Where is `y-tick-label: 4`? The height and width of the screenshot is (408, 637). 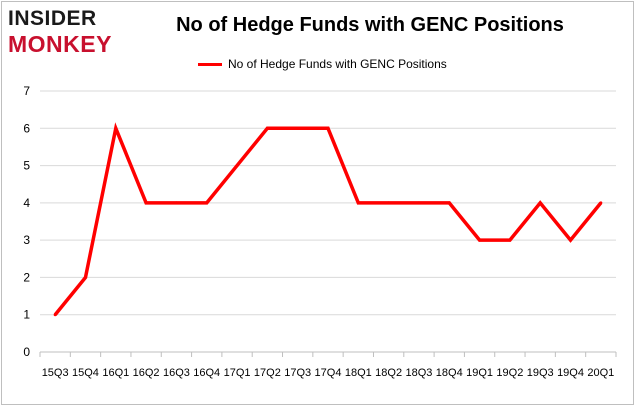
y-tick-label: 4 is located at coordinates (26, 203).